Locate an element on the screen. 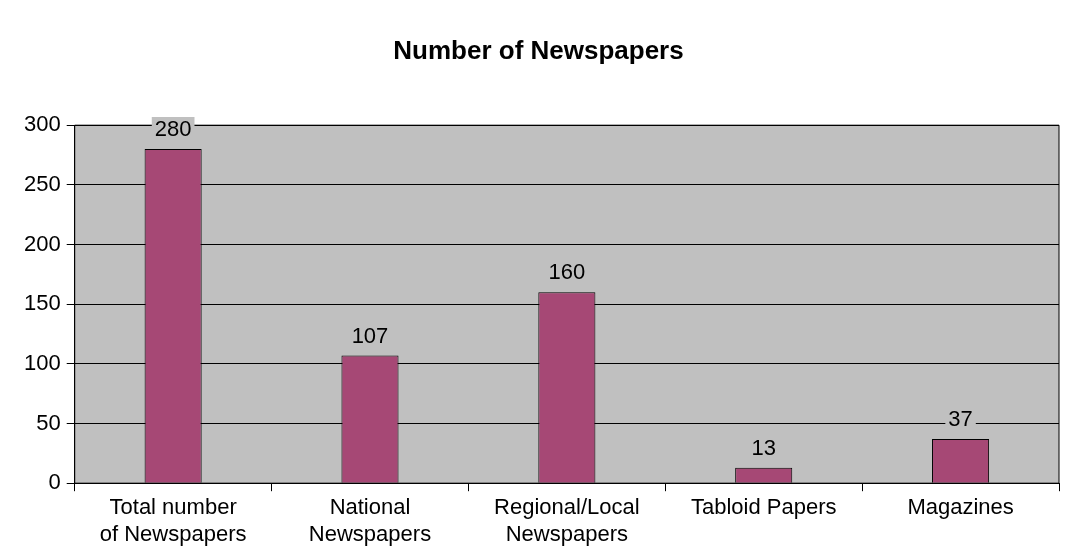 The width and height of the screenshot is (1071, 560). y-tick-label: 250 is located at coordinates (42, 183).